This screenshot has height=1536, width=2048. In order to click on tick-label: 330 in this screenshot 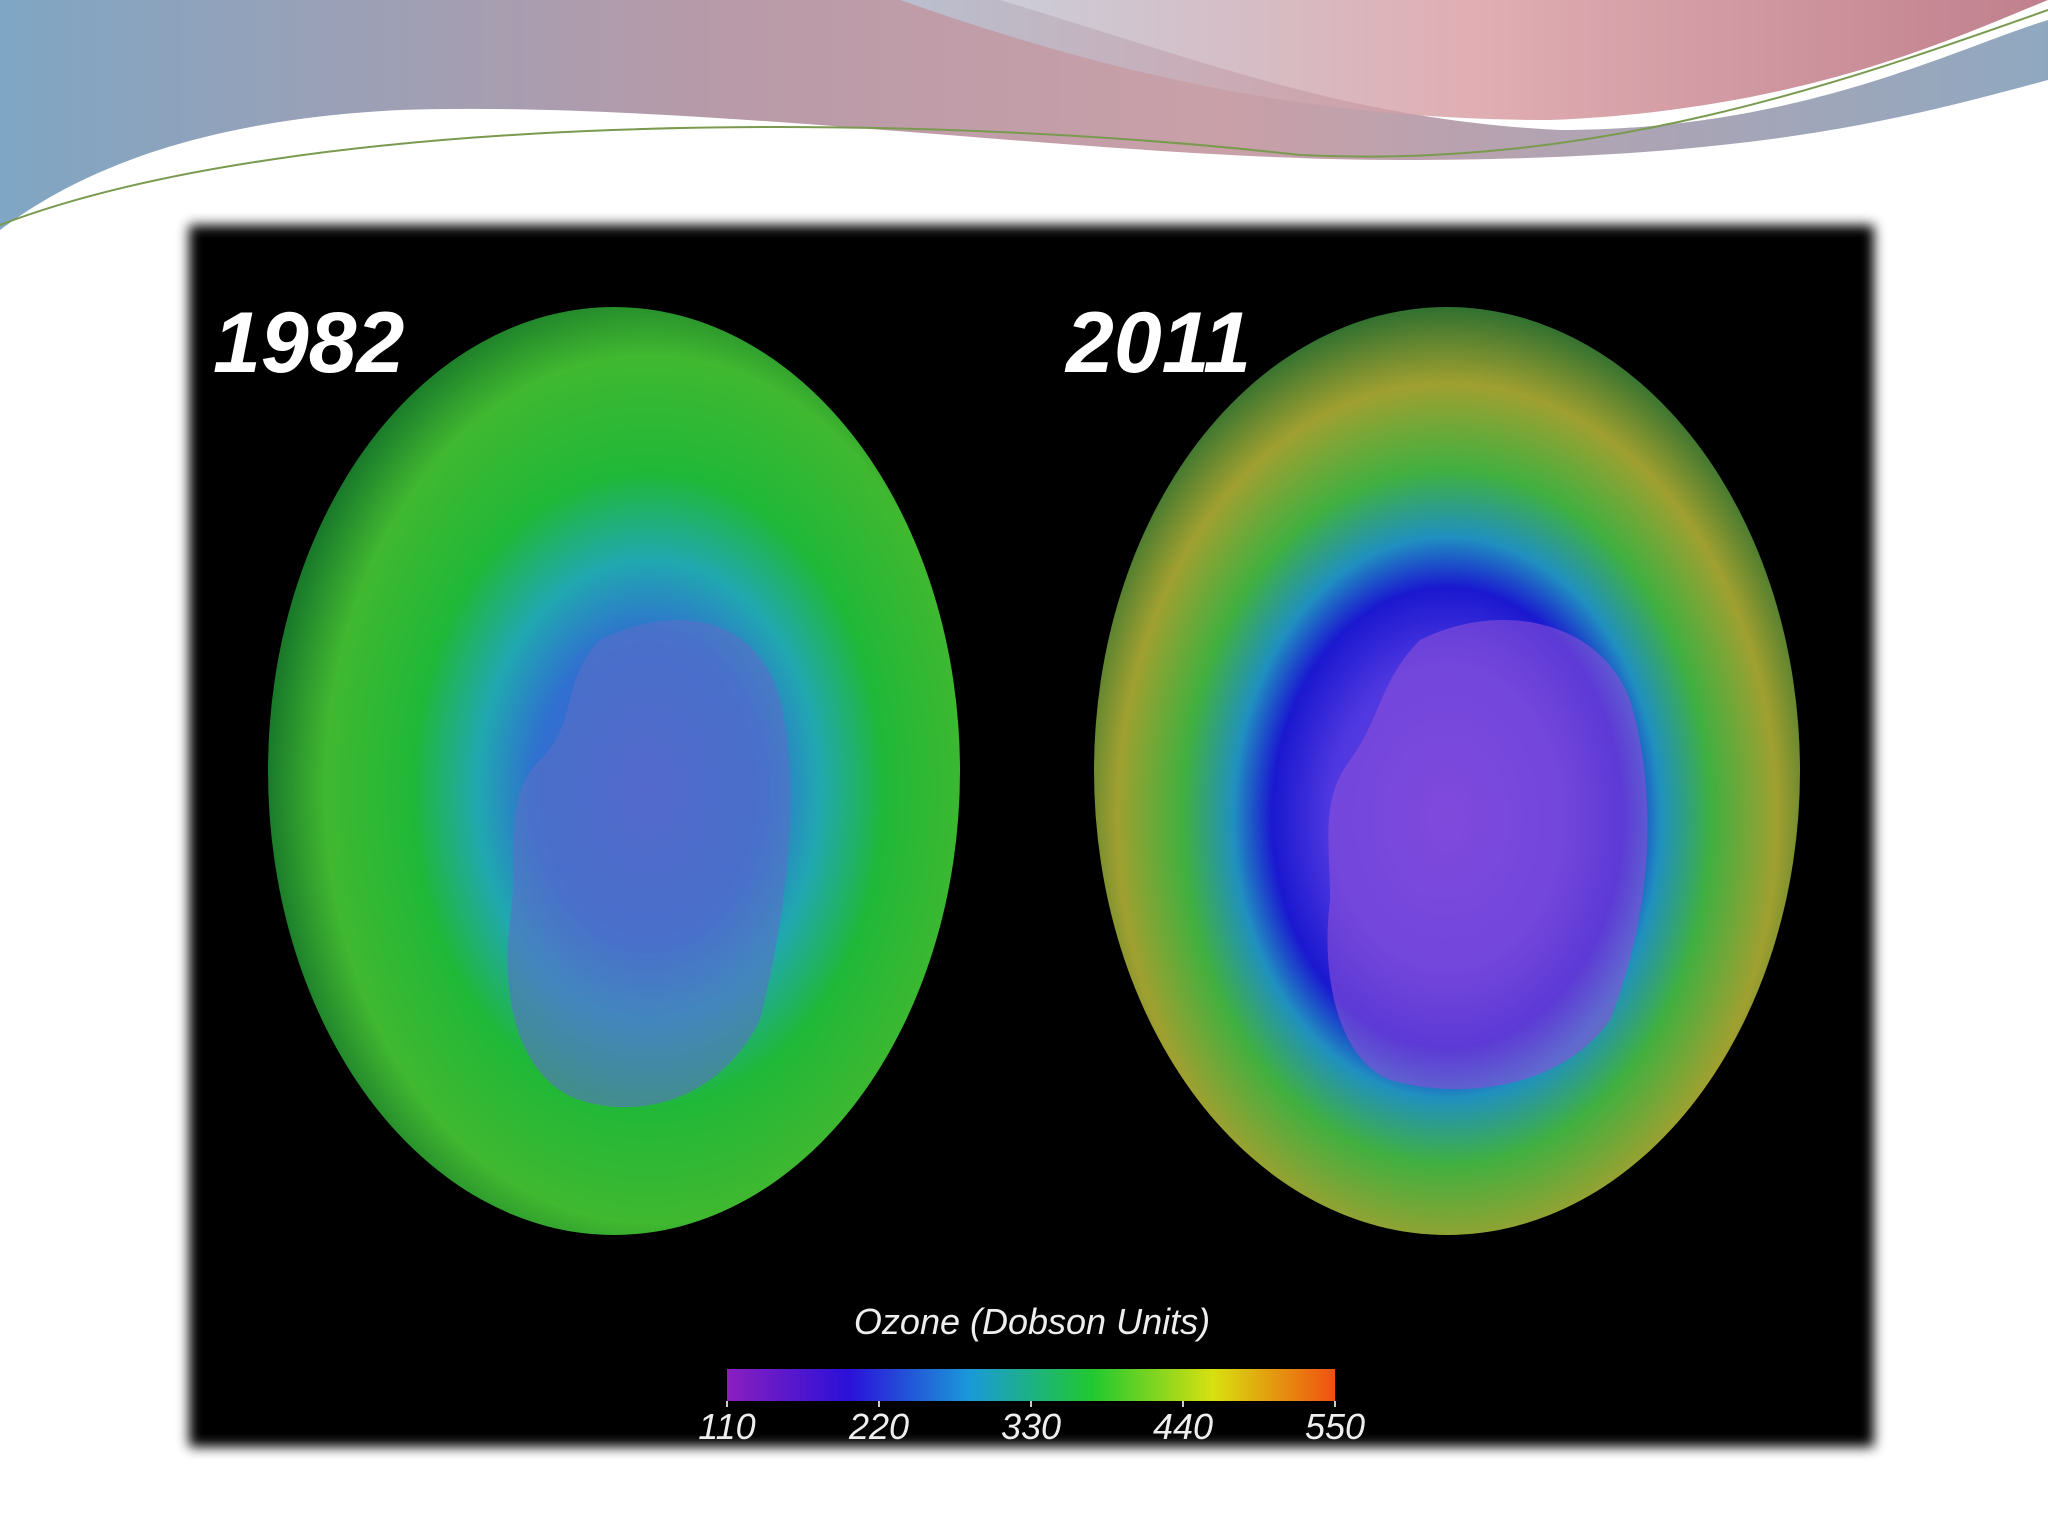, I will do `click(1031, 1426)`.